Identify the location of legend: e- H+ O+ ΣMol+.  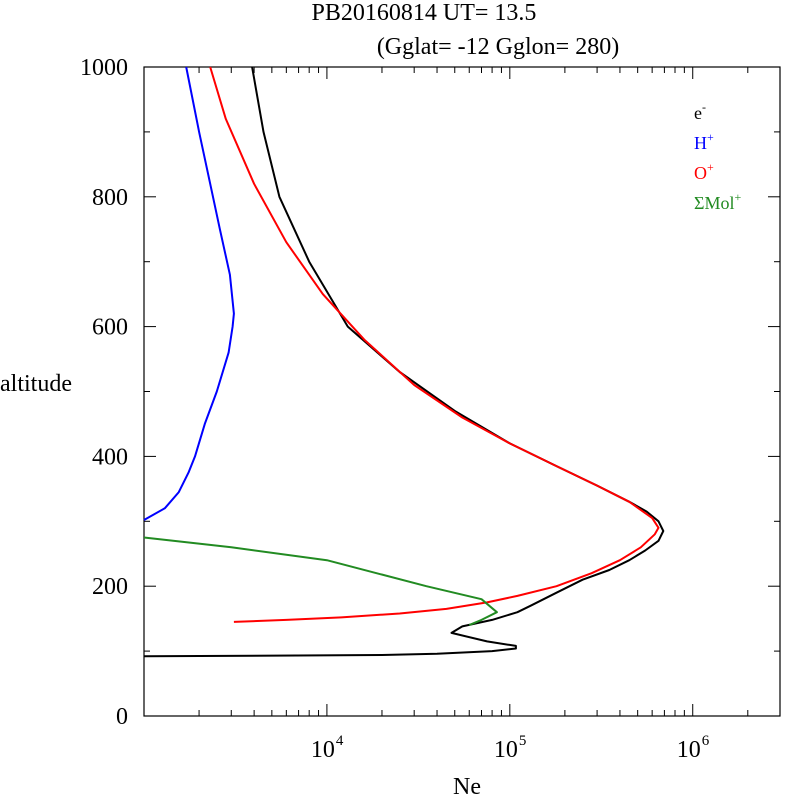
(717, 156).